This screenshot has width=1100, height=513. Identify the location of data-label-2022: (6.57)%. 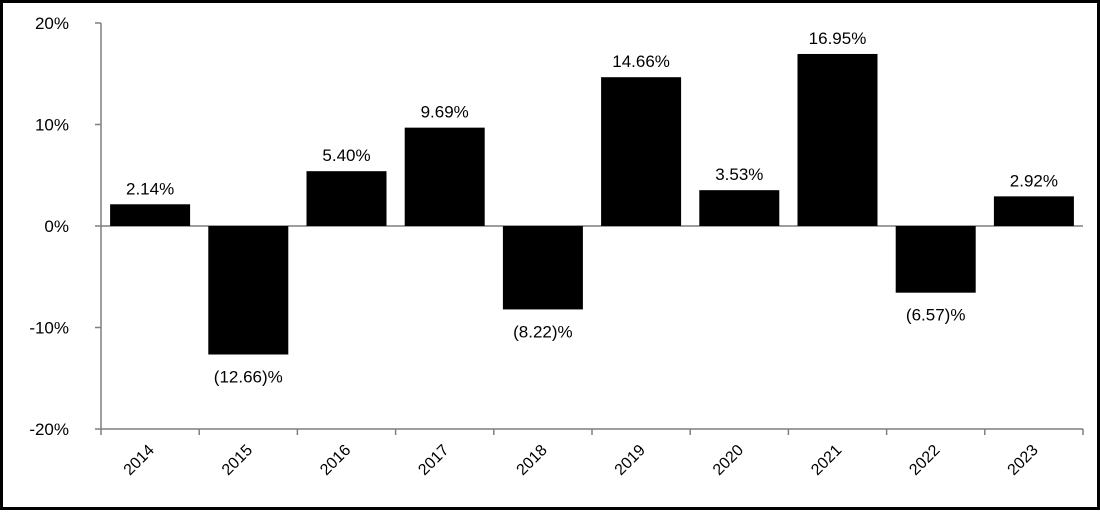
(936, 315).